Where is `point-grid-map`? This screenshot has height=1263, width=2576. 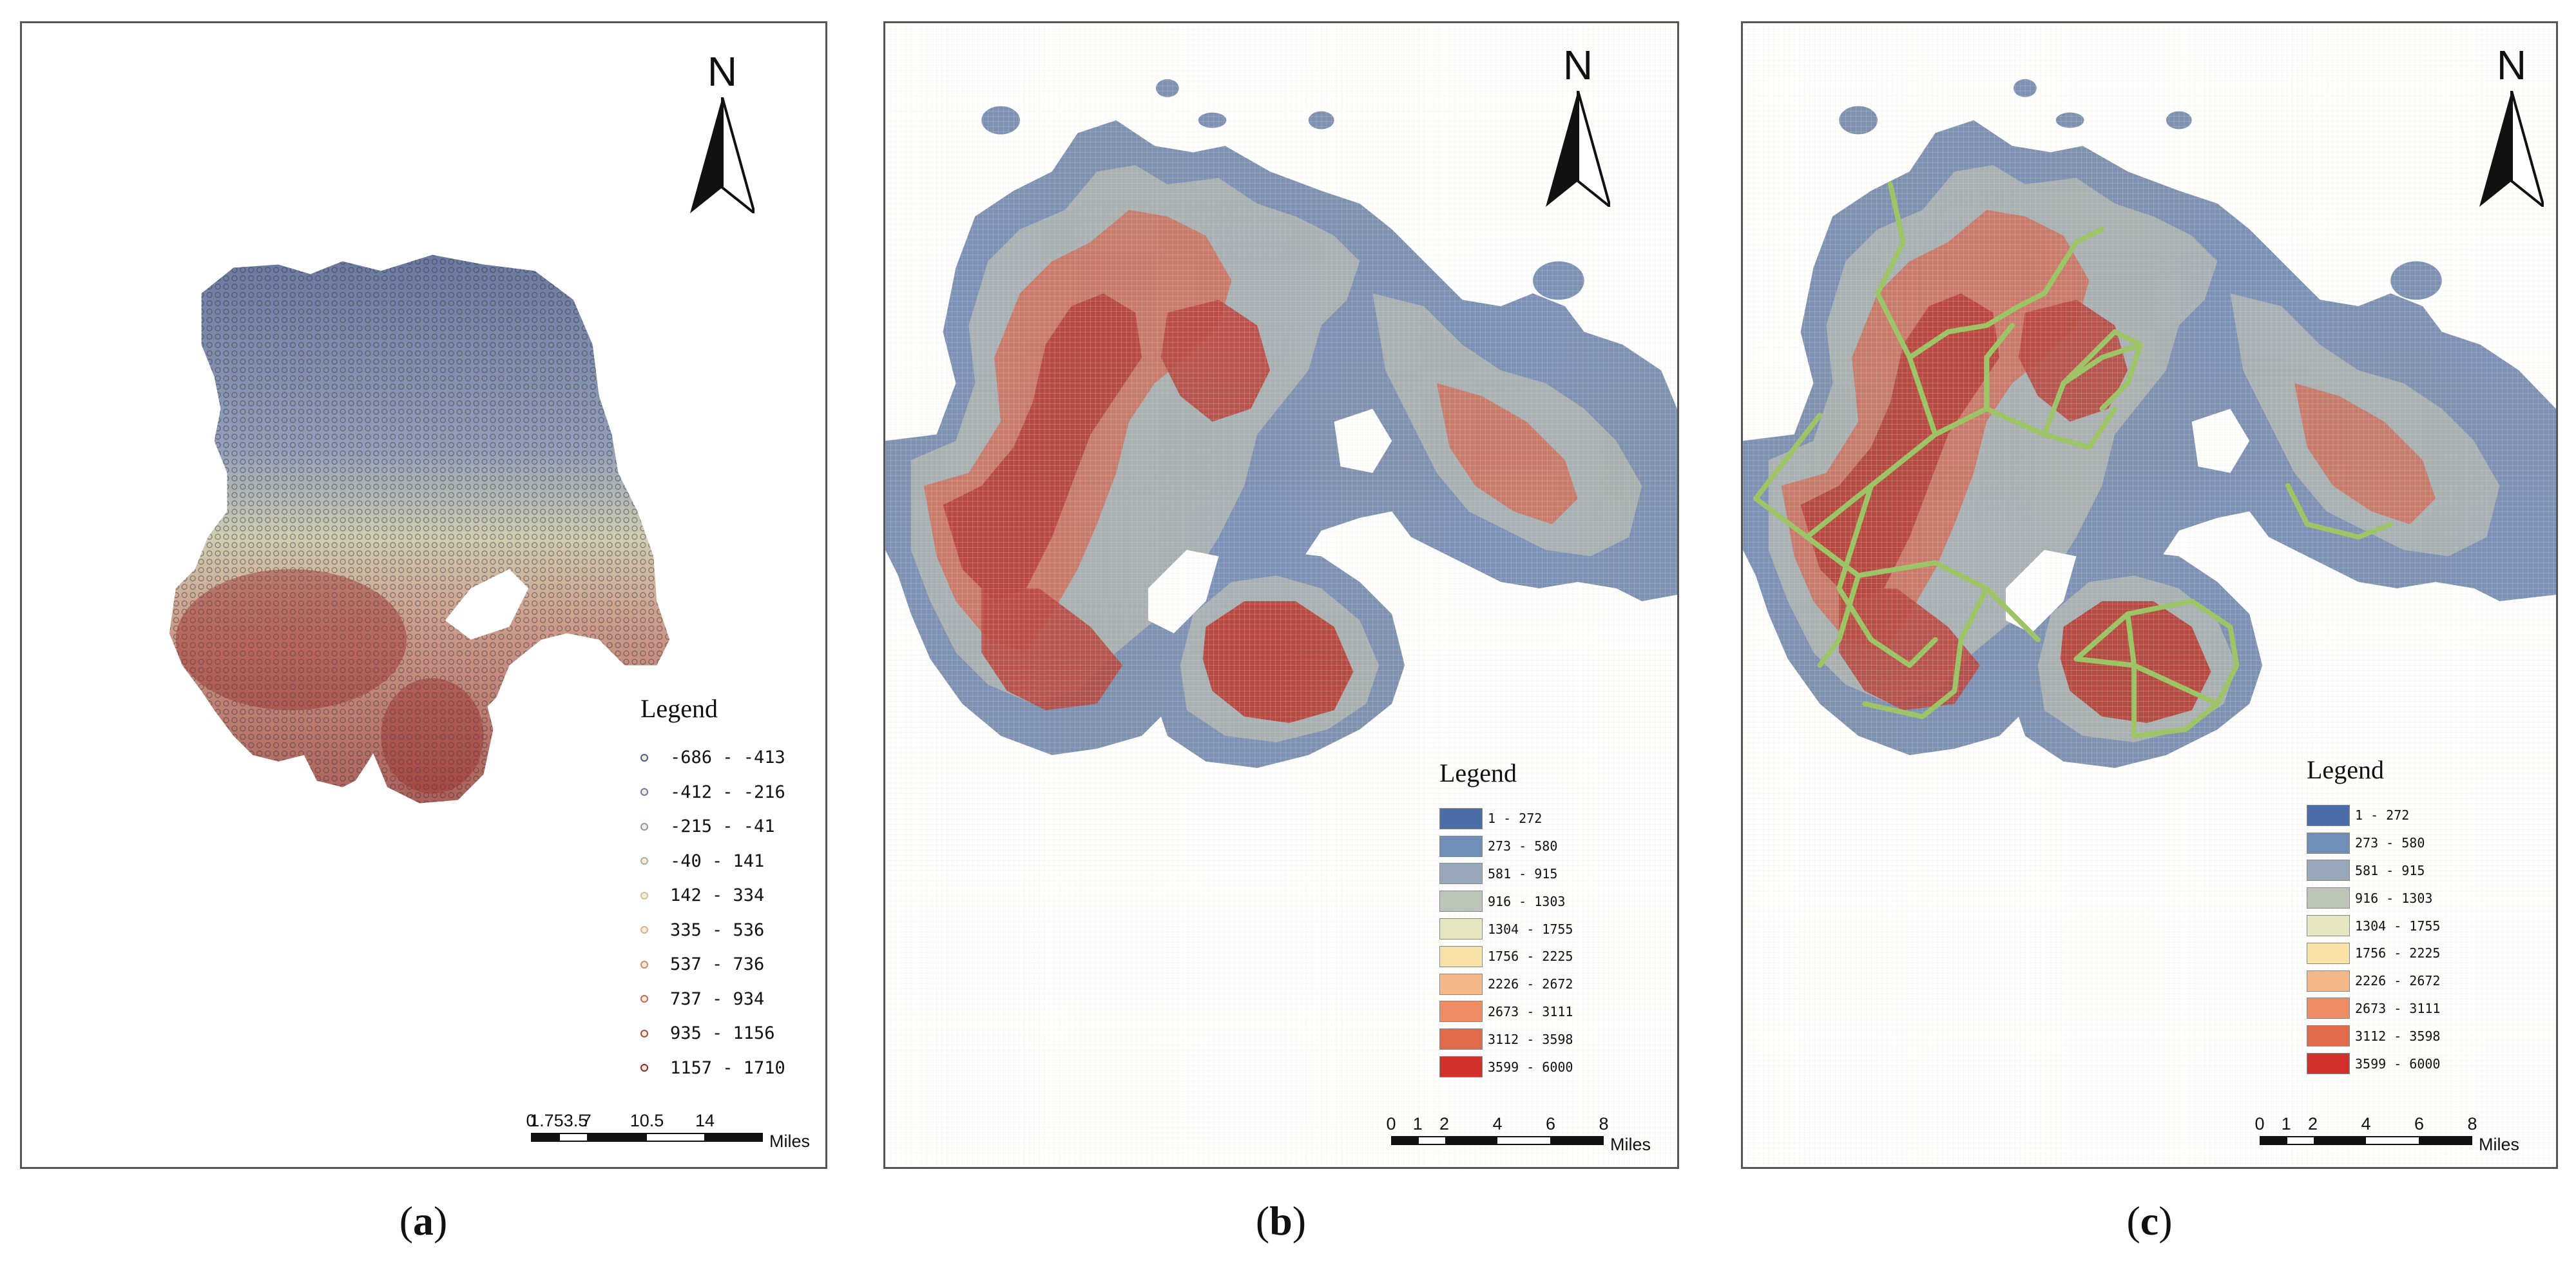
point-grid-map is located at coordinates (420, 529).